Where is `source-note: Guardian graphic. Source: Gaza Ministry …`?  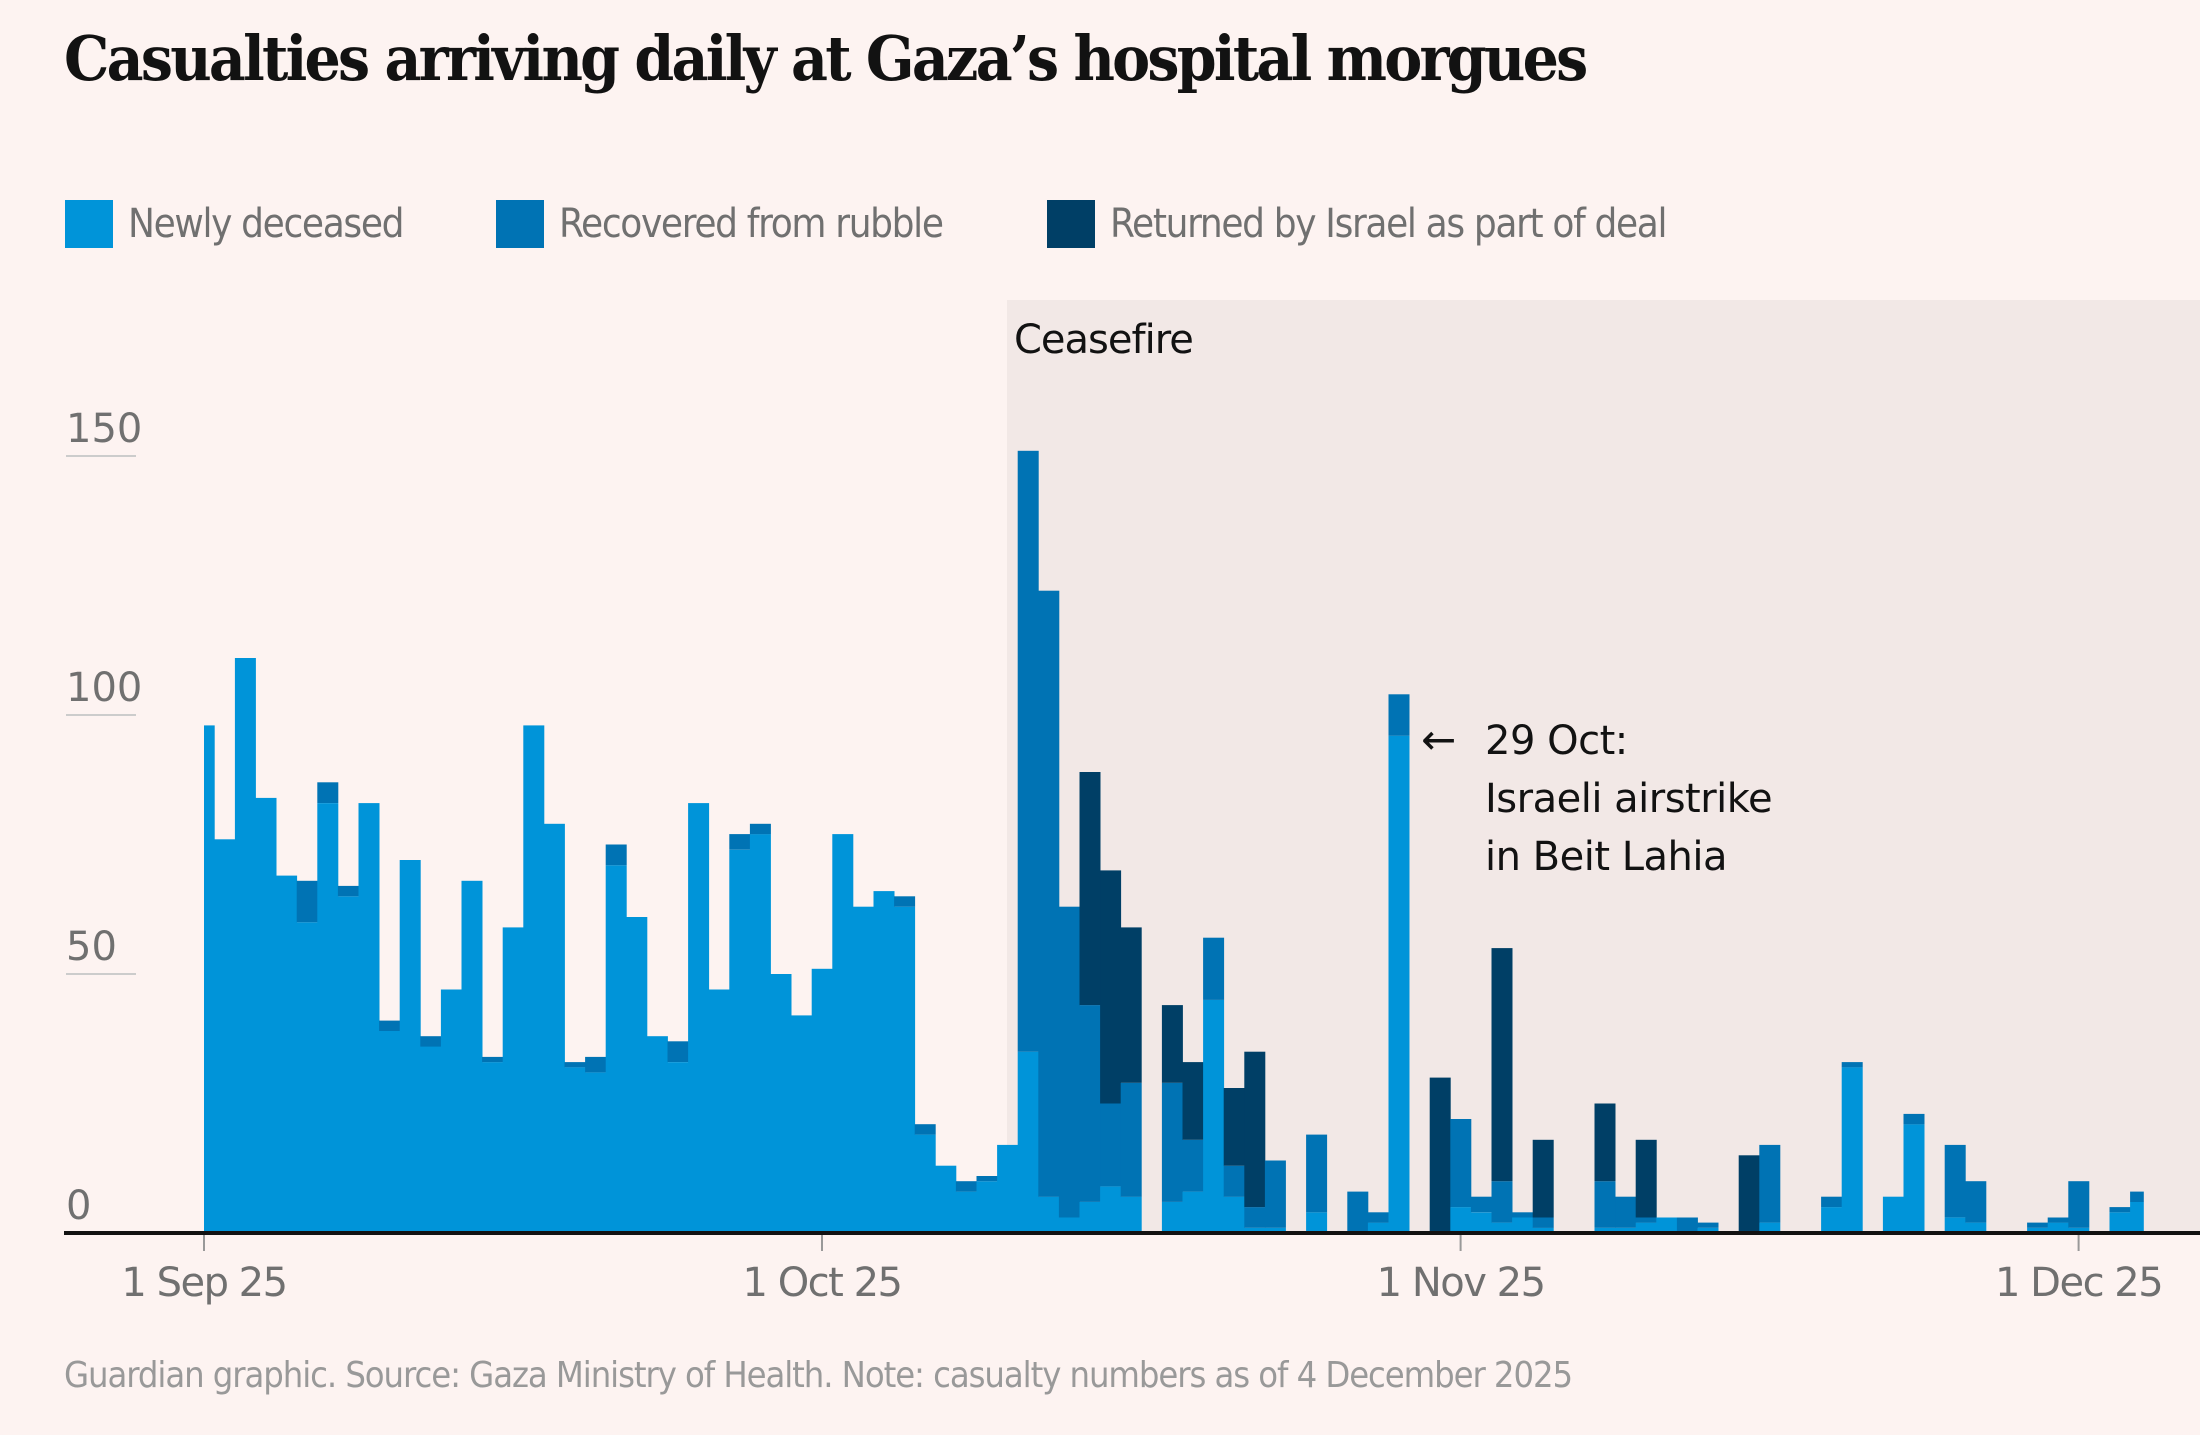
source-note: Guardian graphic. Source: Gaza Ministry … is located at coordinates (818, 1375).